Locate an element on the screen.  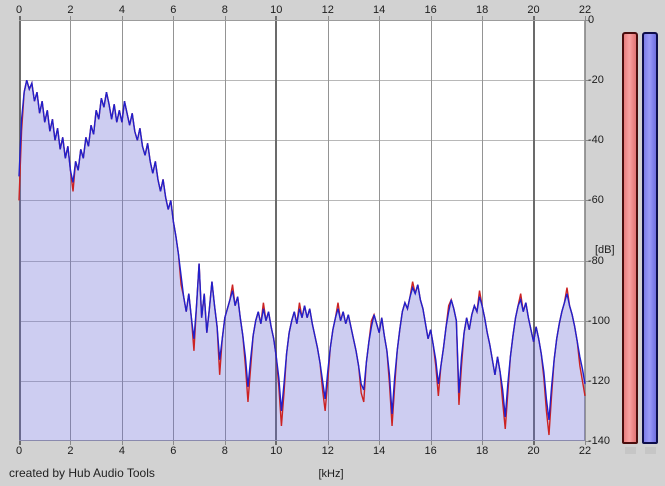
x-tick-label-bottom: 12 is located at coordinates (327, 451).